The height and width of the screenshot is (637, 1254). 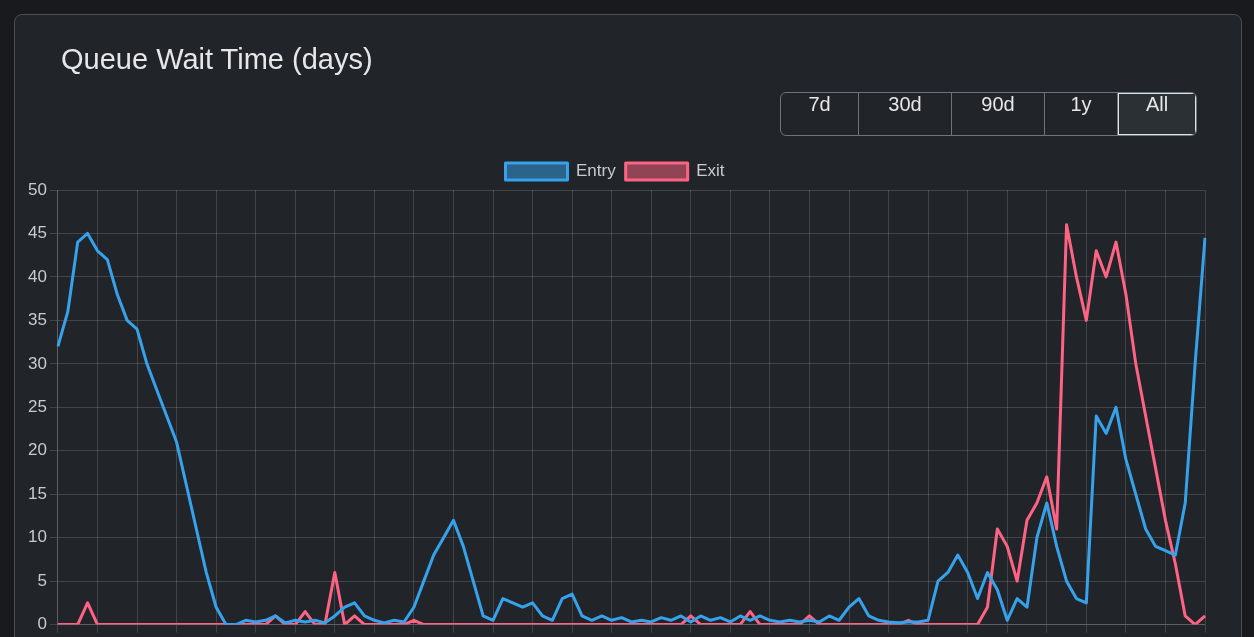 I want to click on legend-label: Entry, so click(x=596, y=171).